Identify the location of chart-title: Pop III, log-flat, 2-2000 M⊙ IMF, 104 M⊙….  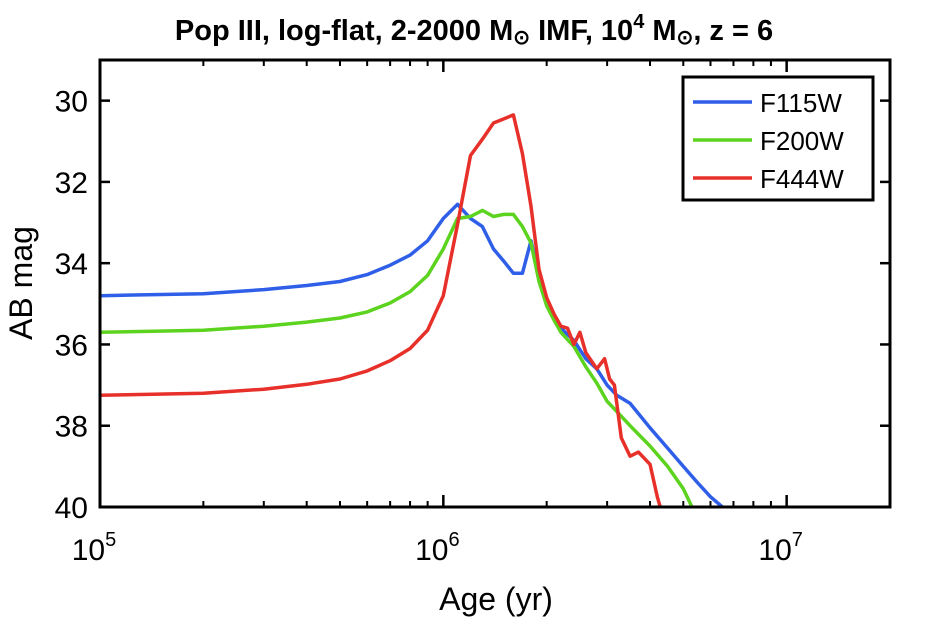
(474, 30).